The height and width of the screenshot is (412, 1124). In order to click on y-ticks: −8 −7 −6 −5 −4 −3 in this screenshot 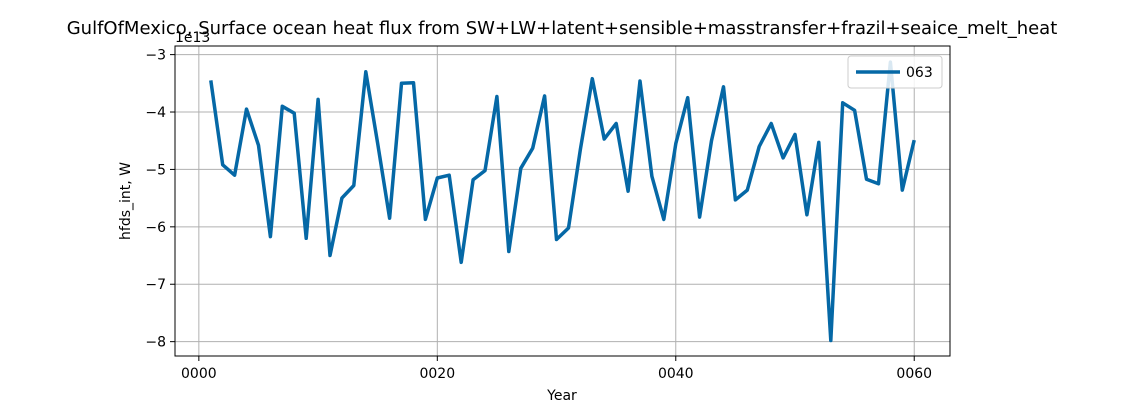, I will do `click(160, 199)`.